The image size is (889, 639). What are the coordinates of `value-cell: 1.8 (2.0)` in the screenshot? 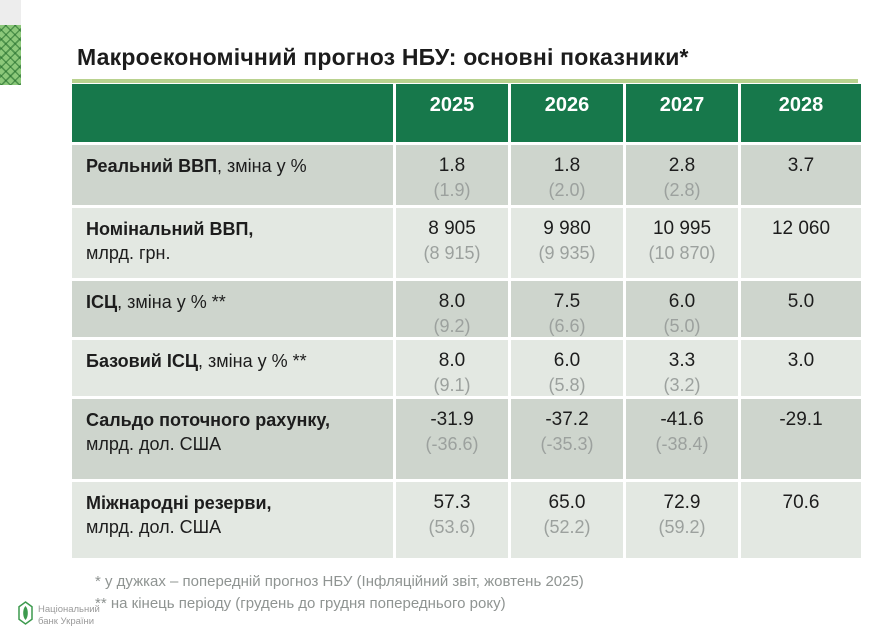 It's located at (567, 175).